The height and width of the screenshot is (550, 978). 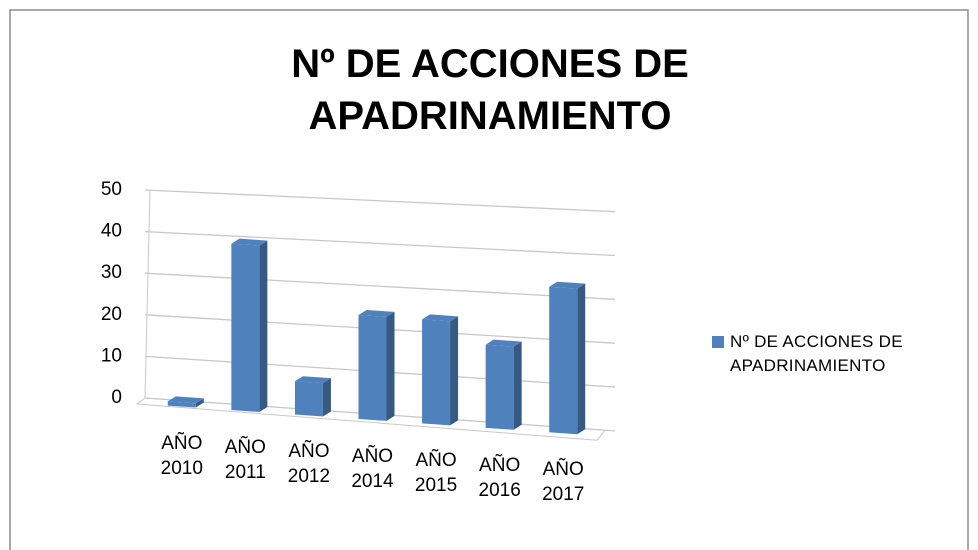 I want to click on y-tick-label: 20, so click(x=111, y=314).